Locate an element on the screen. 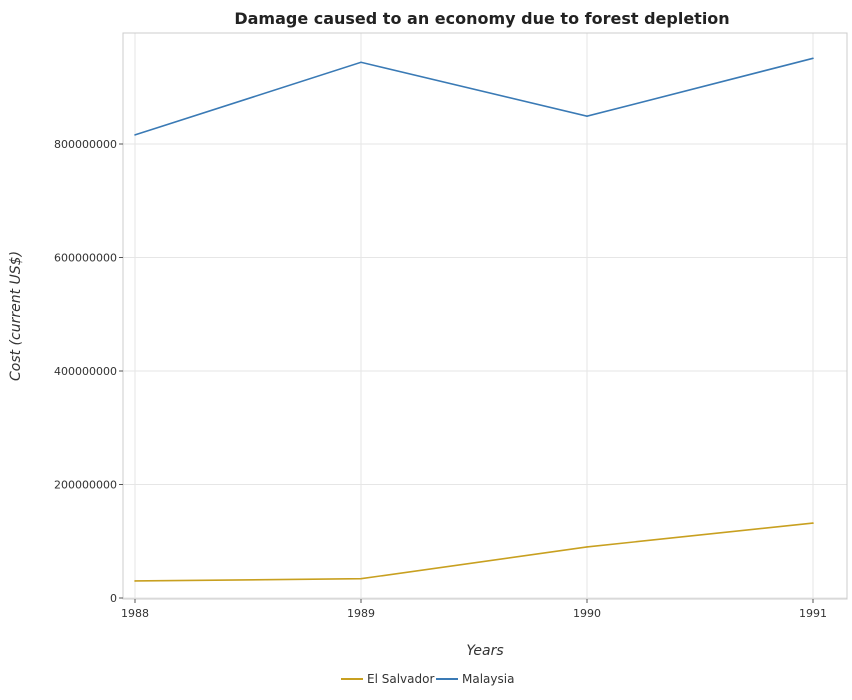 This screenshot has height=700, width=852. y-tick-label: 0 is located at coordinates (113, 598).